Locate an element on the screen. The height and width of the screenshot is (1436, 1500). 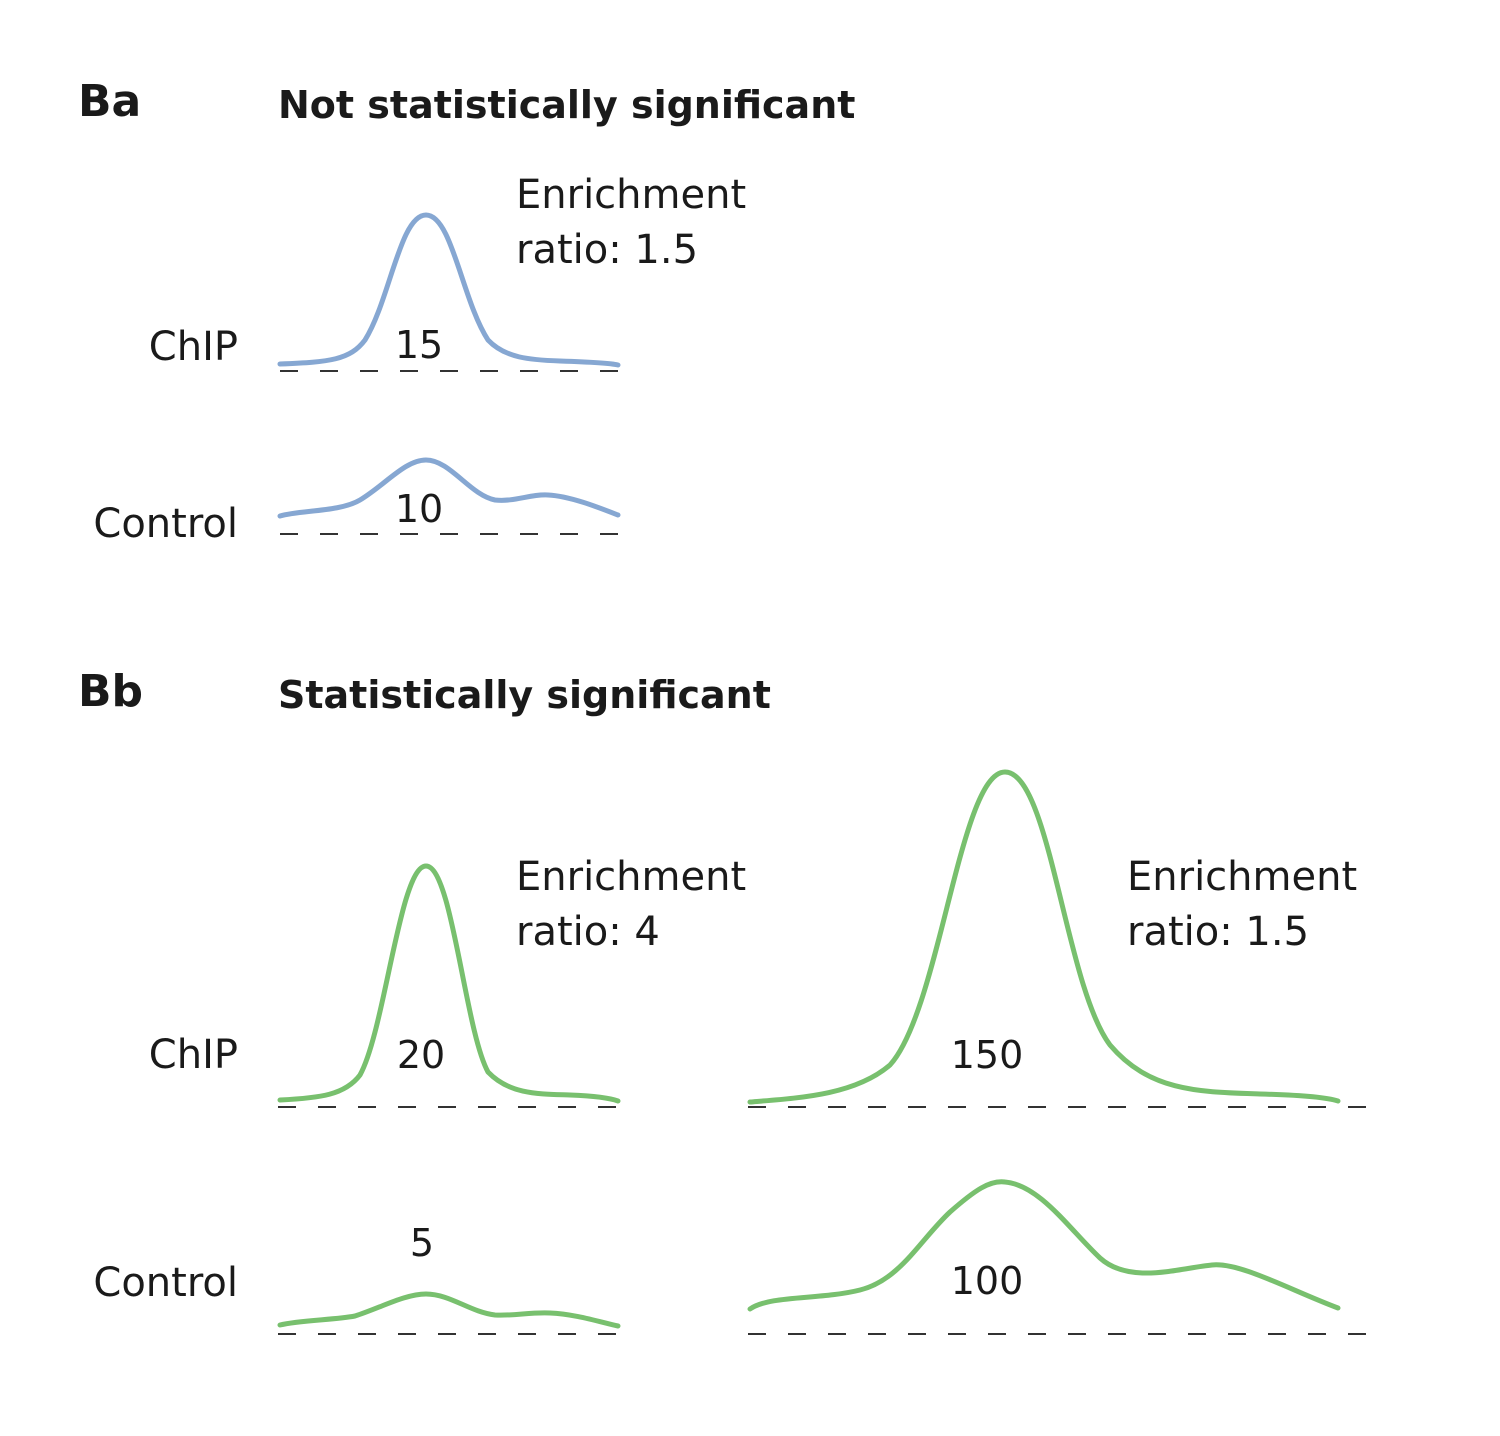
panel-b-control-label: Control is located at coordinates (165, 1283).